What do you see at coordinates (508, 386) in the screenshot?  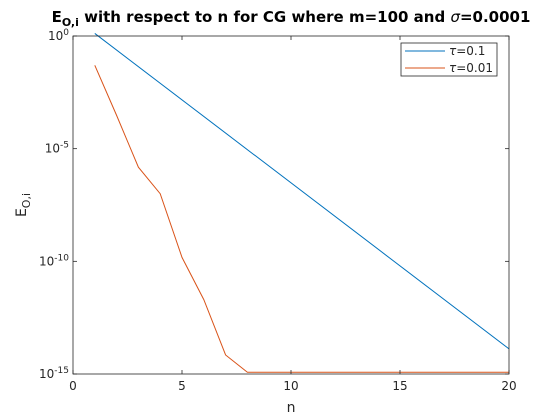 I see `x-tick-label: 20` at bounding box center [508, 386].